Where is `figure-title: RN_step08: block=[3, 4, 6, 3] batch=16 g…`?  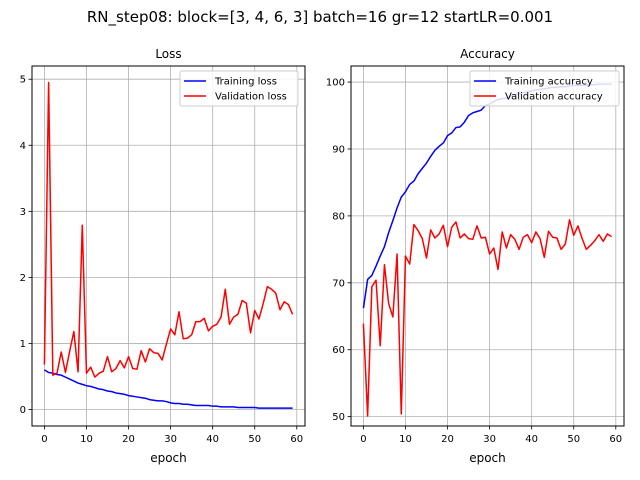 figure-title: RN_step08: block=[3, 4, 6, 3] batch=16 g… is located at coordinates (320, 17).